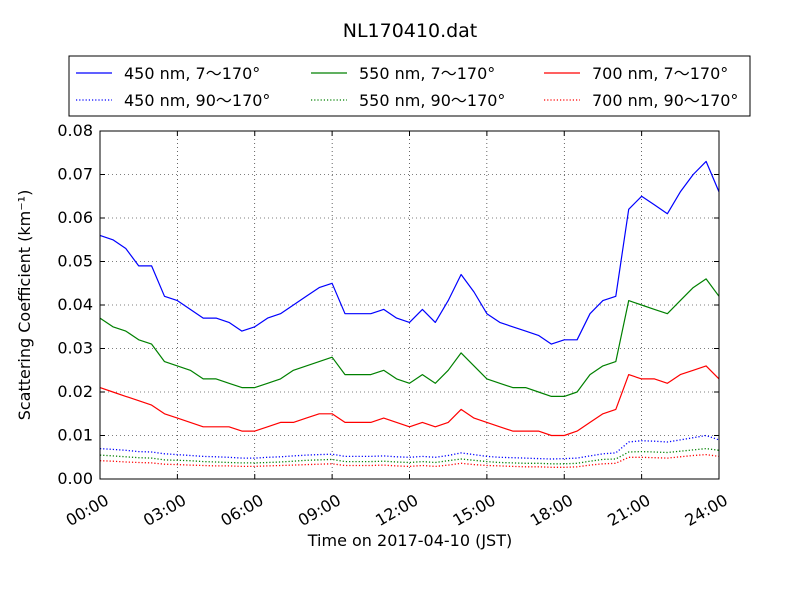 The image size is (800, 600). What do you see at coordinates (473, 510) in the screenshot?
I see `x-tick-label: 15:00` at bounding box center [473, 510].